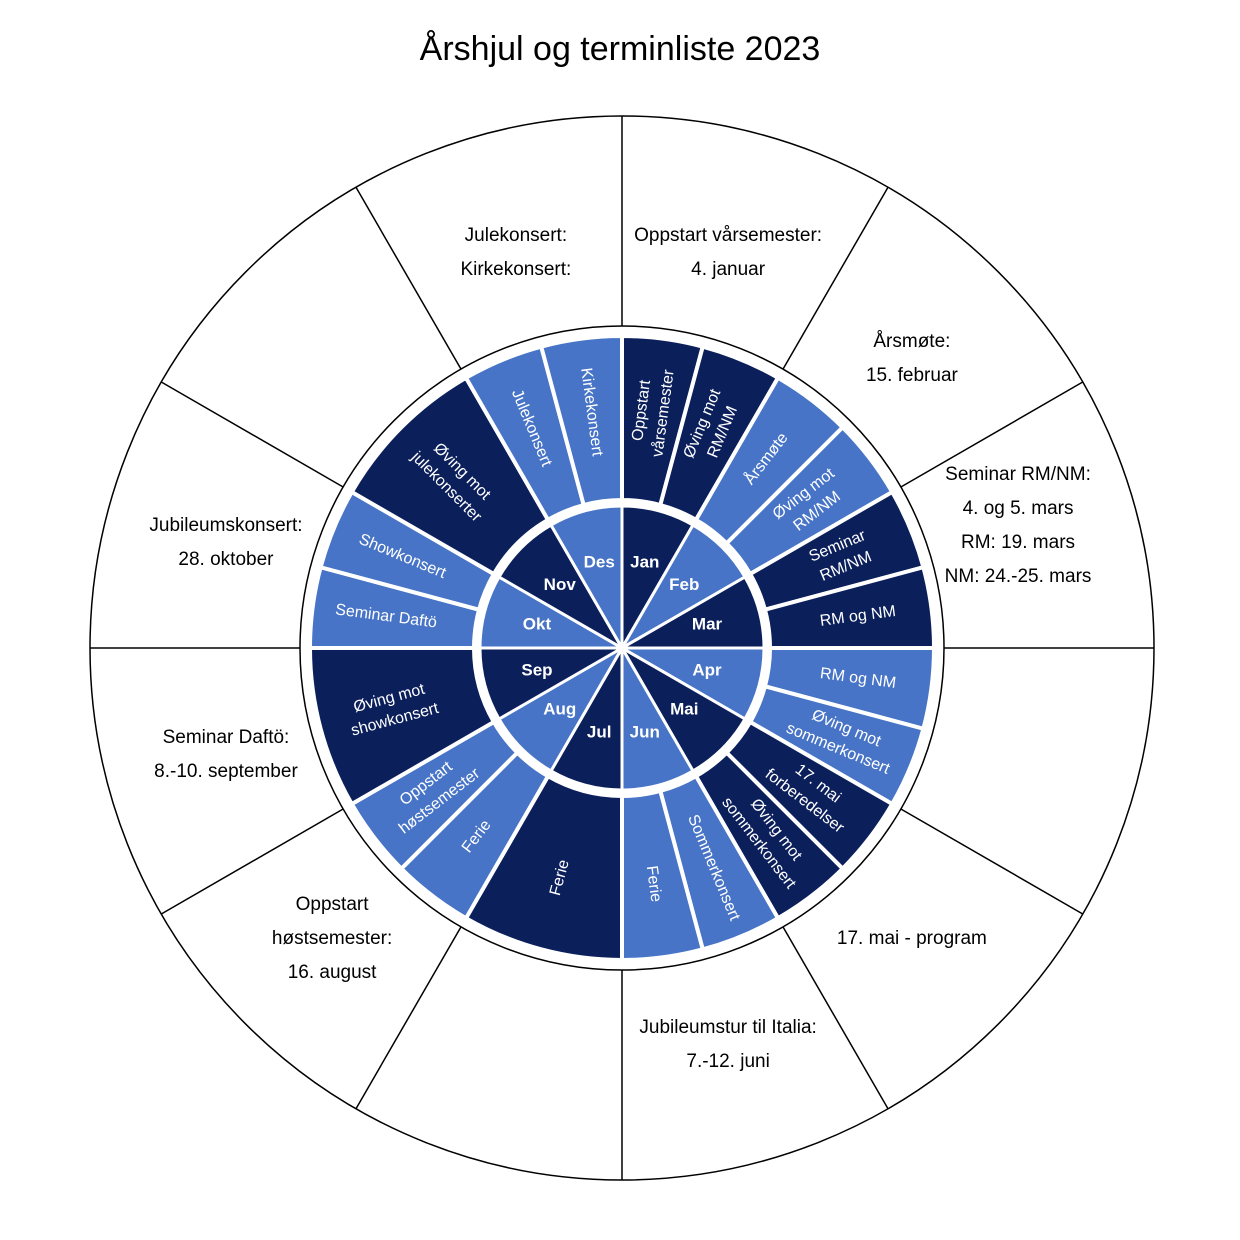 The width and height of the screenshot is (1240, 1240). I want to click on note-line: Seminar RM/NM:, so click(1018, 474).